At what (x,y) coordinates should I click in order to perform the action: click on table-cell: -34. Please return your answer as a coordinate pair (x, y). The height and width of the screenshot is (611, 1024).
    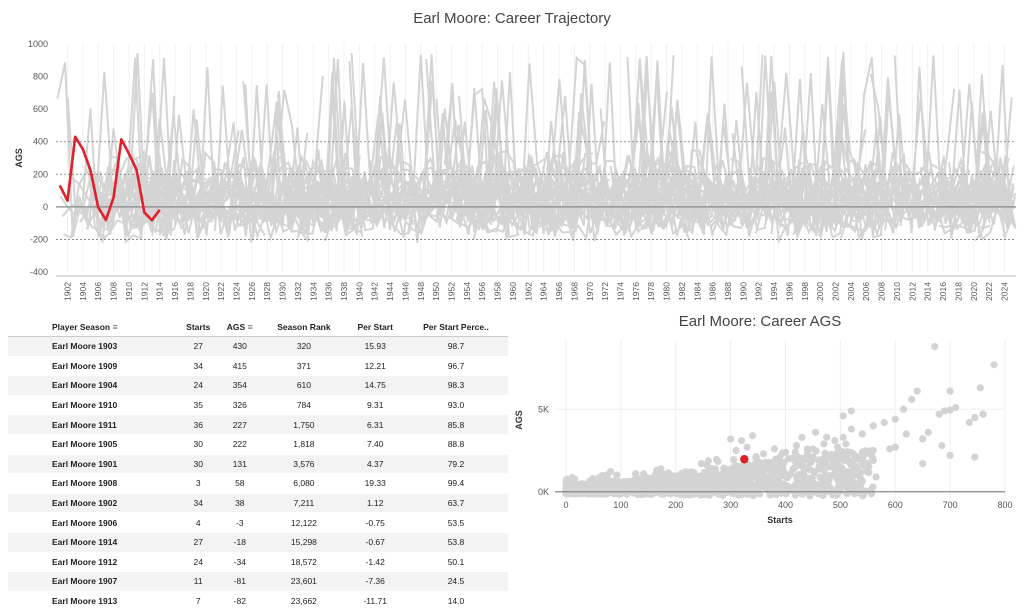
    Looking at the image, I should click on (240, 562).